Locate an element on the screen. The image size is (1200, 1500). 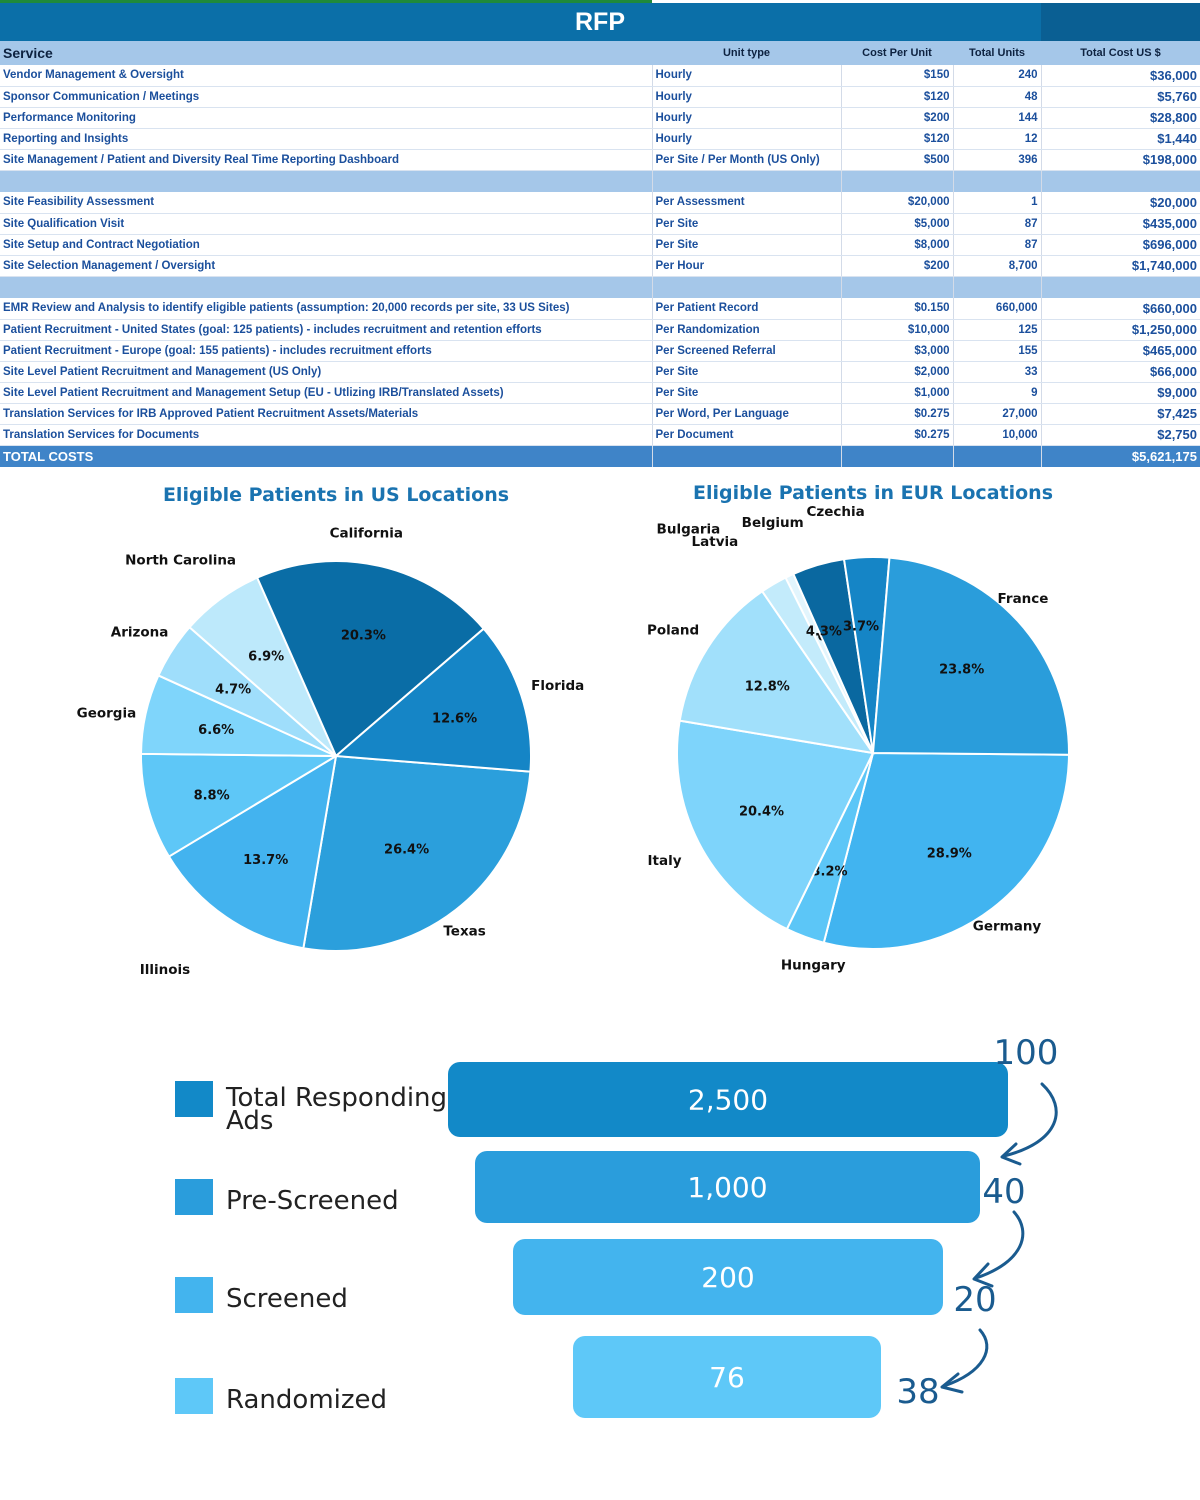
pie-percent-label: 12.6% is located at coordinates (454, 718).